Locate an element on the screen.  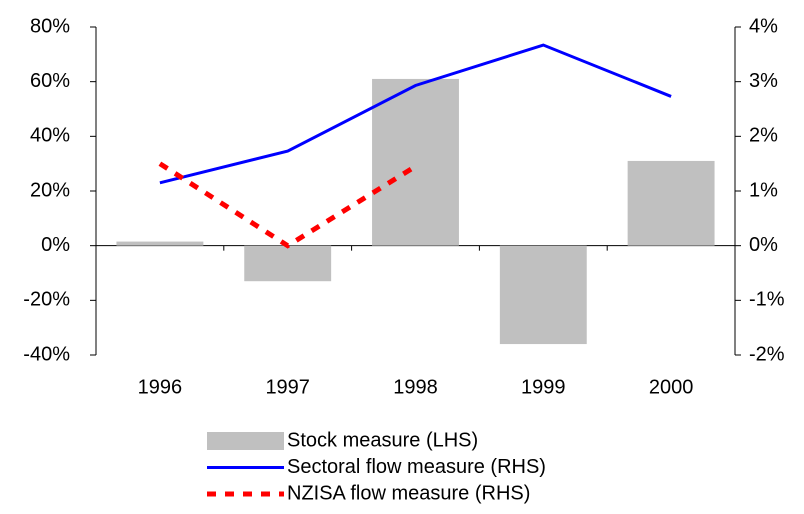
y-tick-label: 80% is located at coordinates (50, 26).